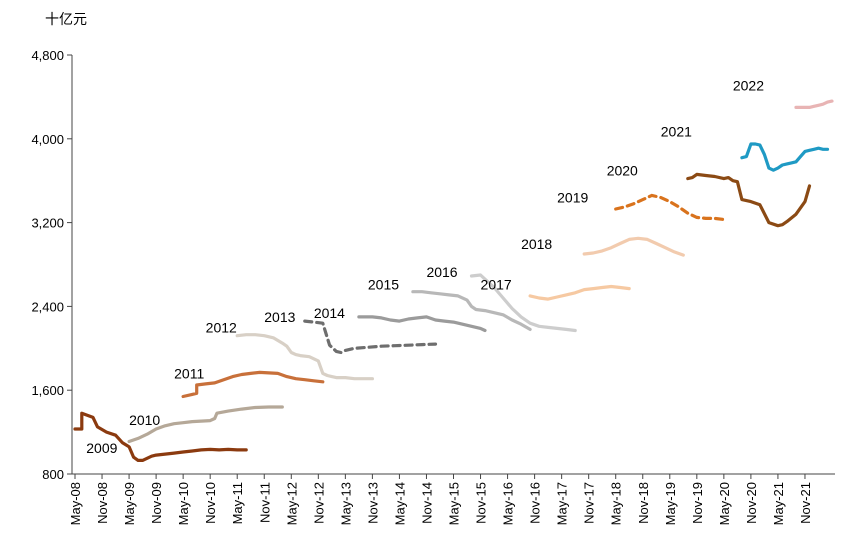  I want to click on x-tick-label: Nov-16, so click(535, 503).